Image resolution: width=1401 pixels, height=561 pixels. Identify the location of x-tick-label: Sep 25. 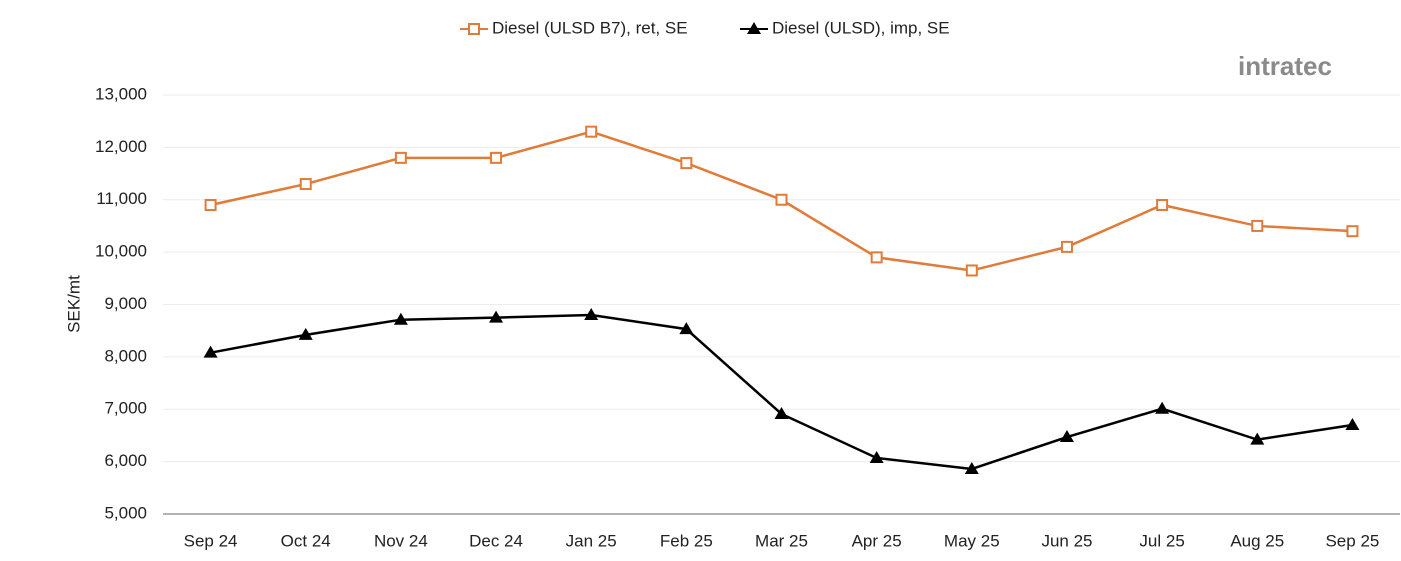
(1352, 540).